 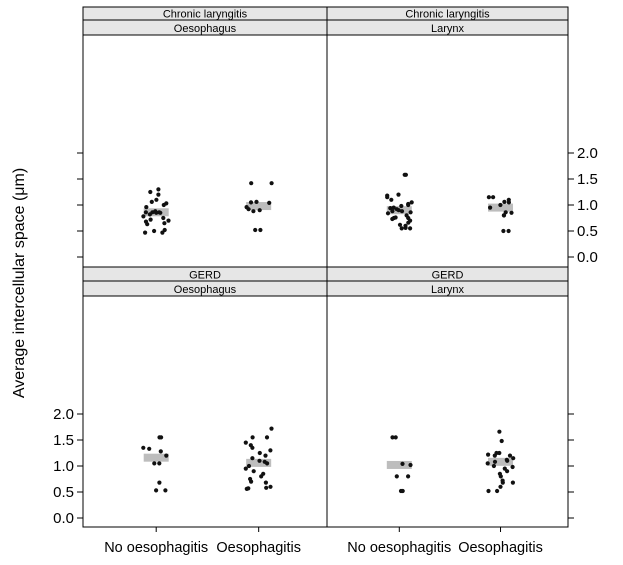 What do you see at coordinates (19, 283) in the screenshot?
I see `y-axis-label: Average intercellular space (μm)` at bounding box center [19, 283].